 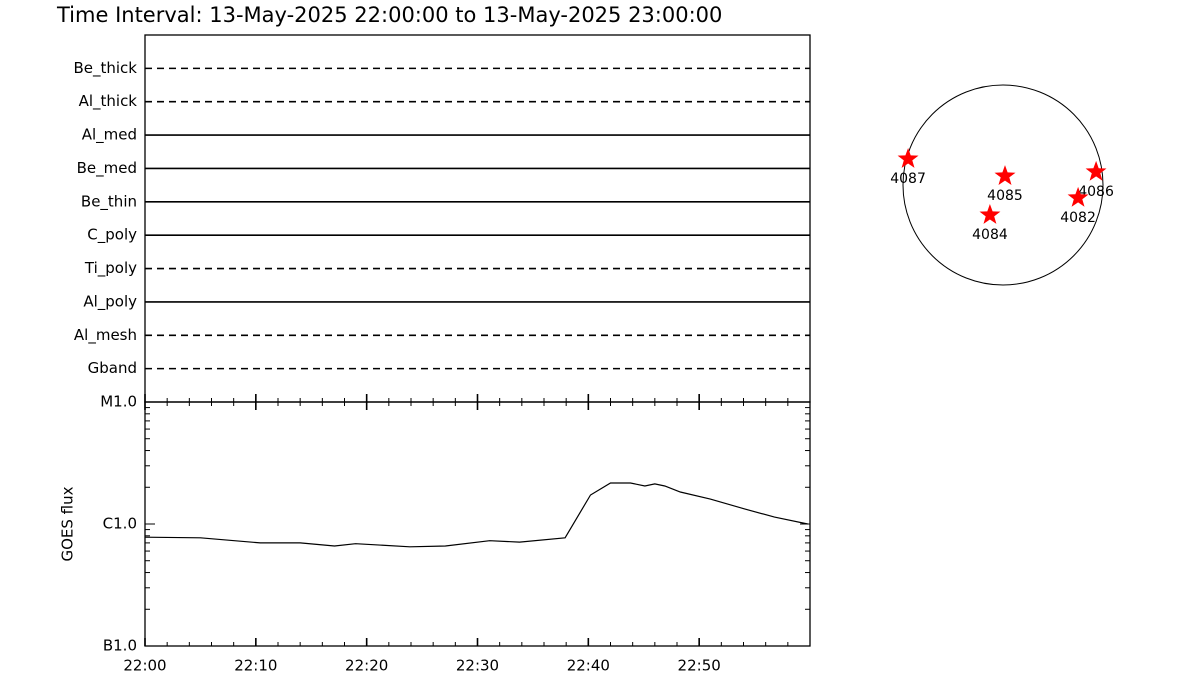 What do you see at coordinates (109, 135) in the screenshot?
I see `row-label: Al_med` at bounding box center [109, 135].